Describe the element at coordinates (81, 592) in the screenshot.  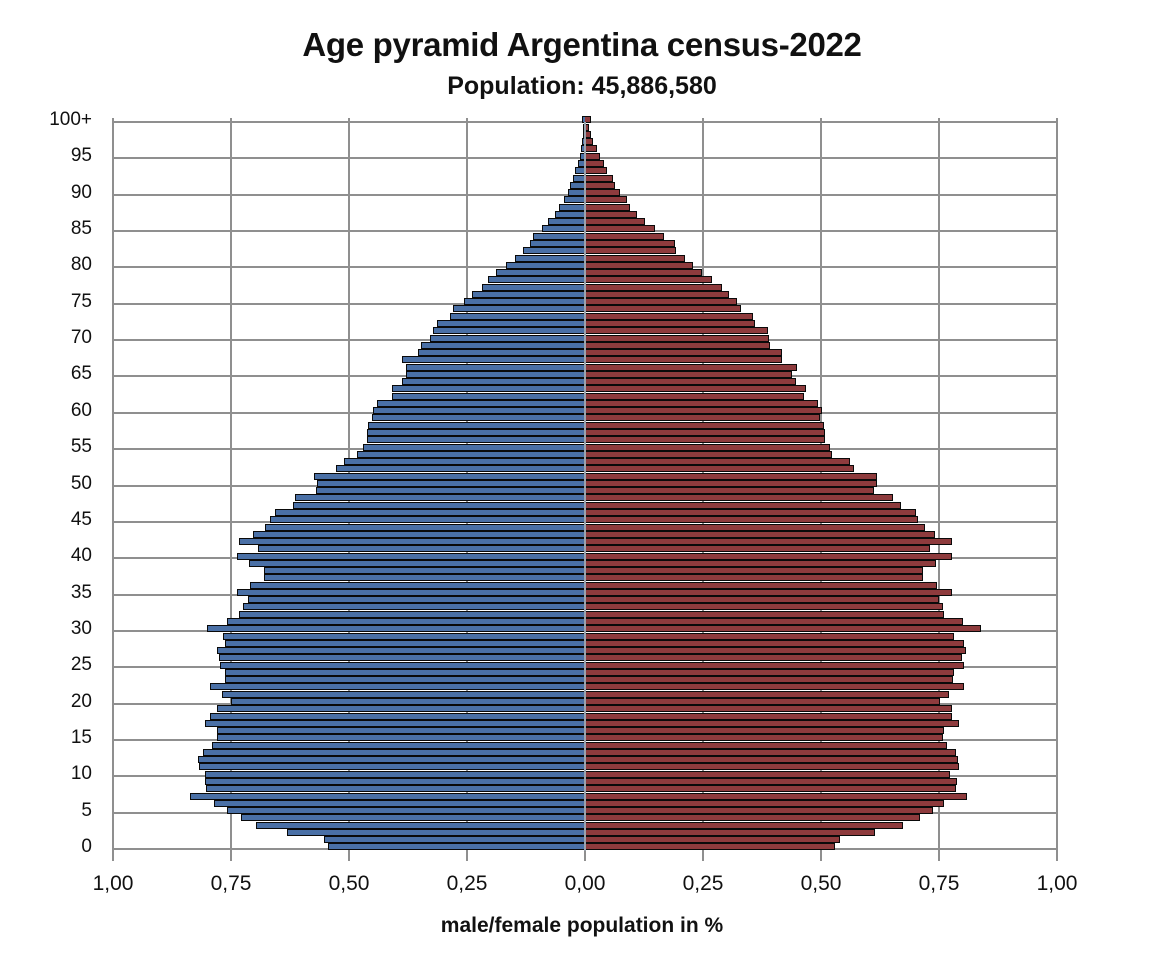
I see `y-tick-label: 35` at that location.